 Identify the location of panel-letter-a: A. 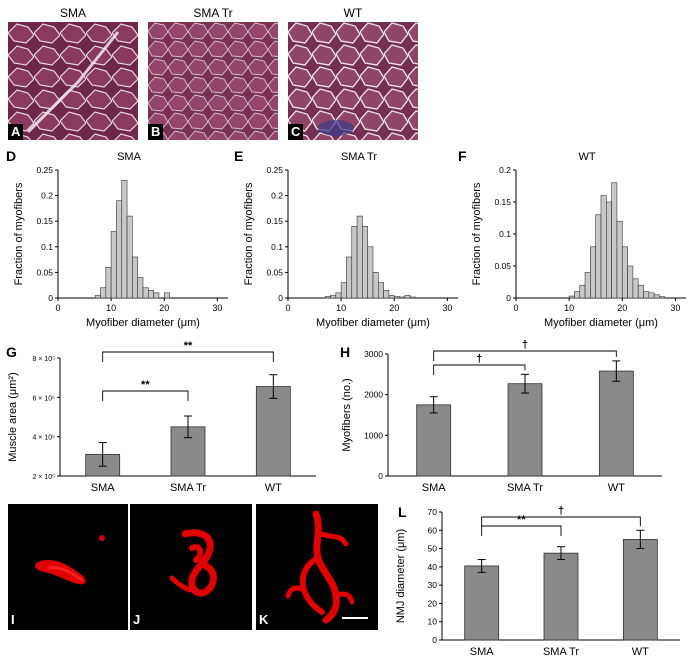
(16, 132).